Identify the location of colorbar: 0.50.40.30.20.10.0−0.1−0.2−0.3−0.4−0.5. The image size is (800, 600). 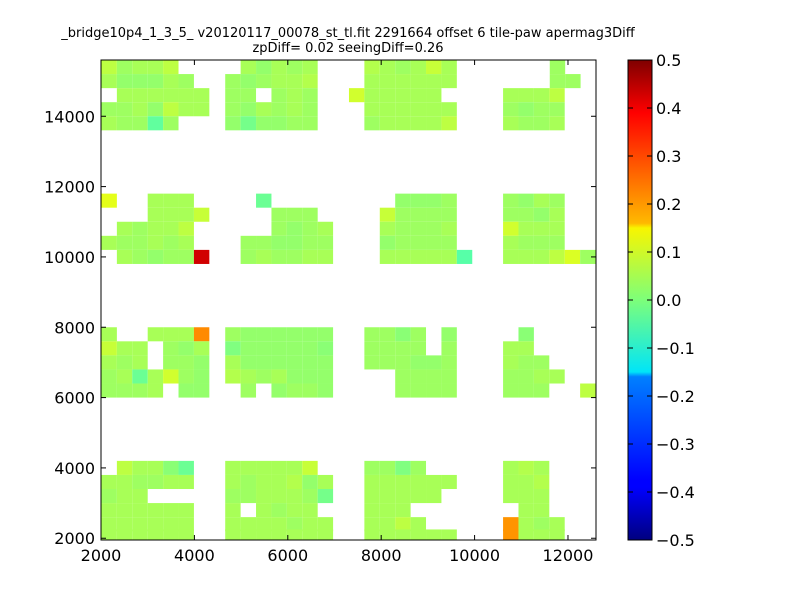
(661, 300).